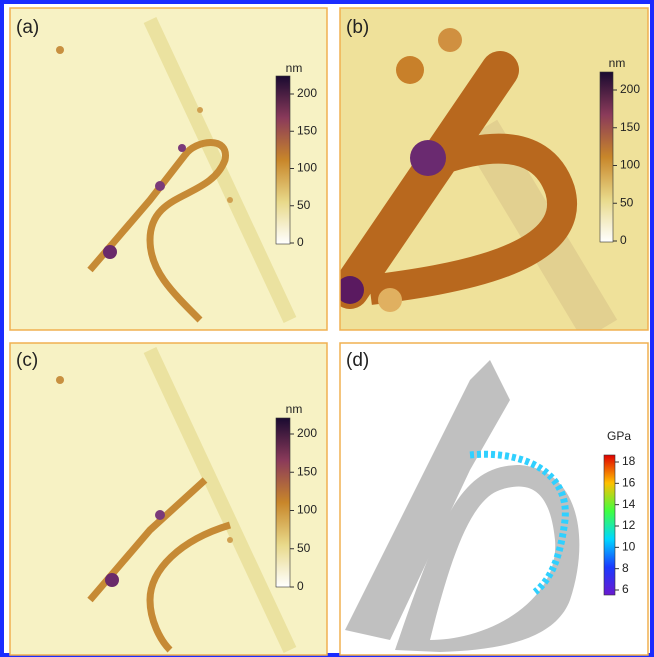 The width and height of the screenshot is (654, 657). I want to click on colorbar-tick-label: 12, so click(629, 525).